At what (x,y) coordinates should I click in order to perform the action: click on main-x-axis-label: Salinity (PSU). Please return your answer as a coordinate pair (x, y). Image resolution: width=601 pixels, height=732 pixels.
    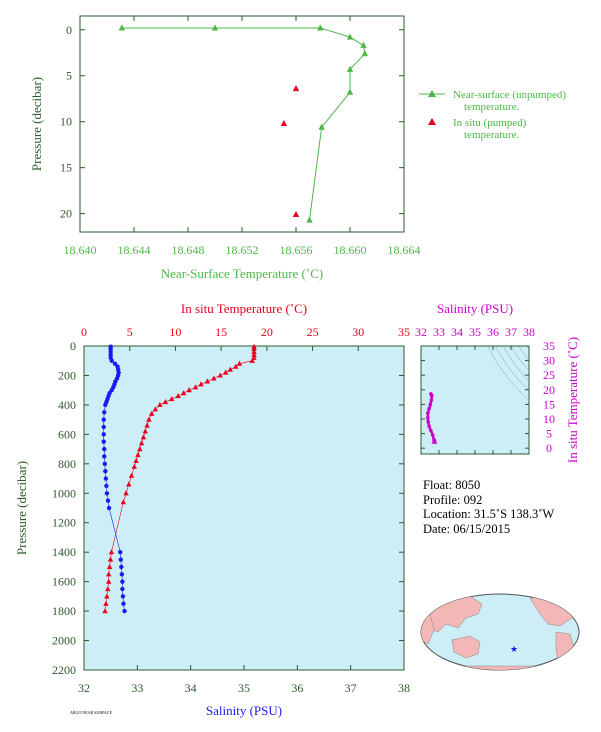
    Looking at the image, I should click on (244, 710).